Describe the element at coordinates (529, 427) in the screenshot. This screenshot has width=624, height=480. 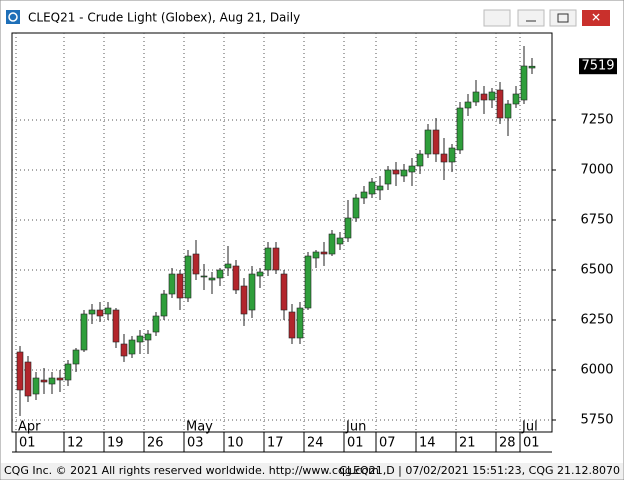
I see `month-label: Jul` at that location.